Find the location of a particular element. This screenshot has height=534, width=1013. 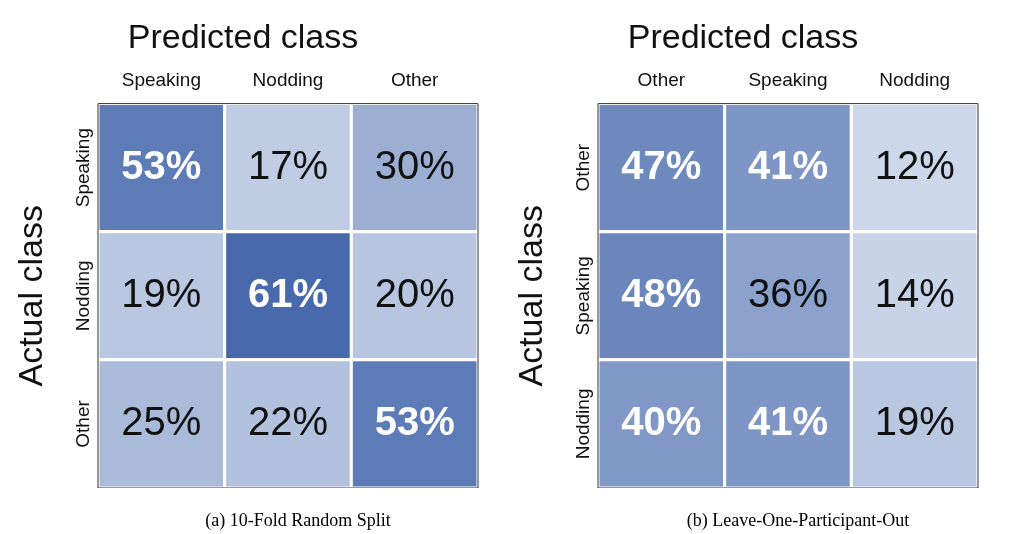

text: (b) Leave-One-Participant-Out is located at coordinates (798, 520).